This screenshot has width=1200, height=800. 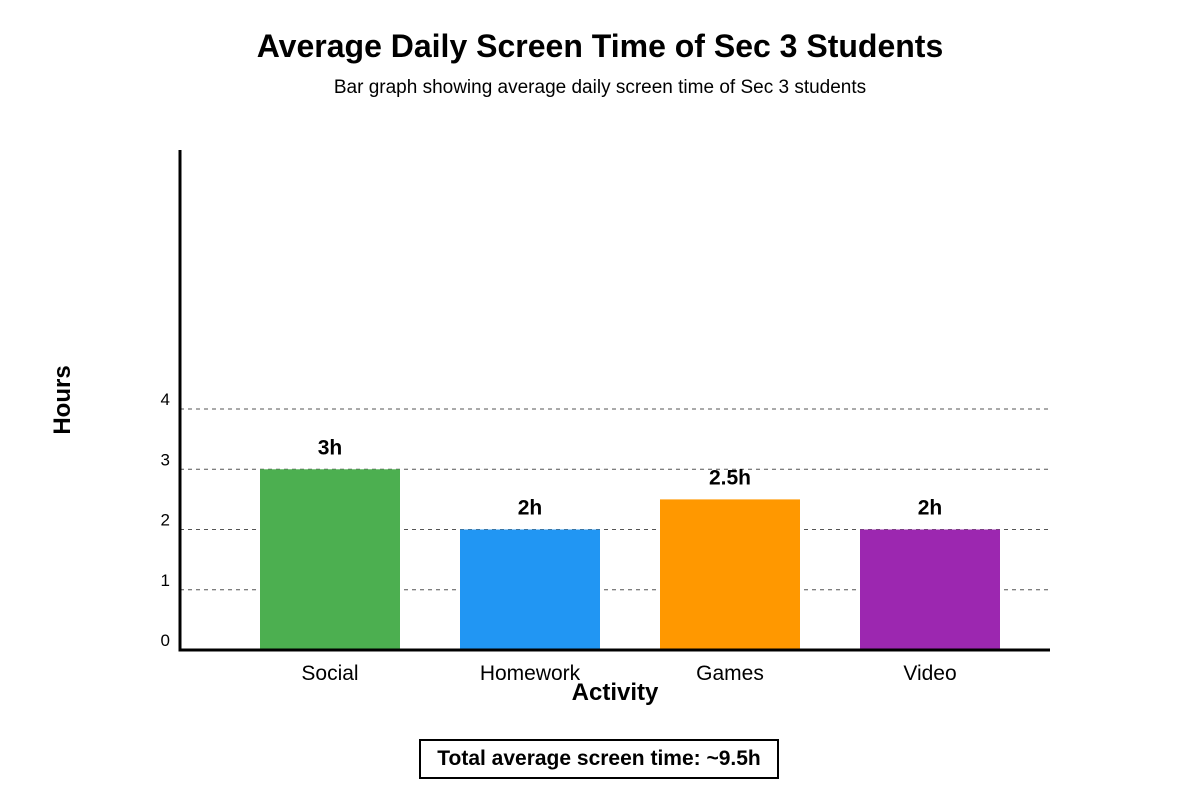 I want to click on bars, so click(x=630, y=559).